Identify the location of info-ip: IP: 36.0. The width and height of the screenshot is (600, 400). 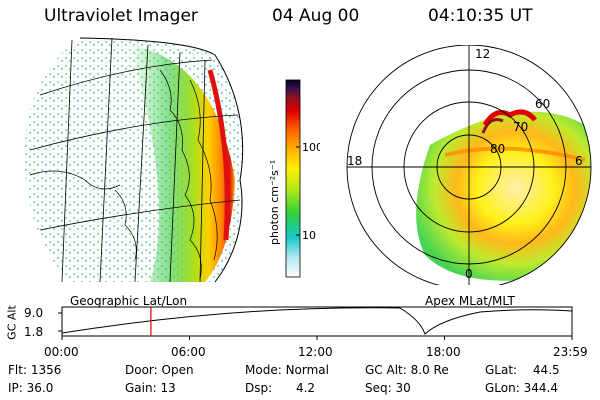
(31, 388).